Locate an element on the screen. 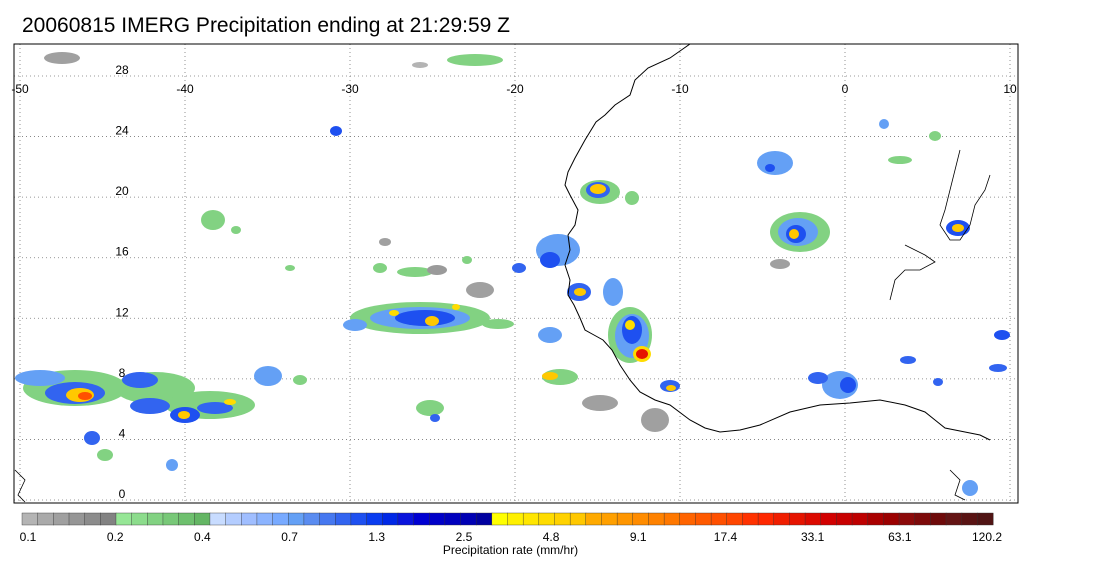  colorbar-label: Precipitation rate (mm/hr) is located at coordinates (510, 550).